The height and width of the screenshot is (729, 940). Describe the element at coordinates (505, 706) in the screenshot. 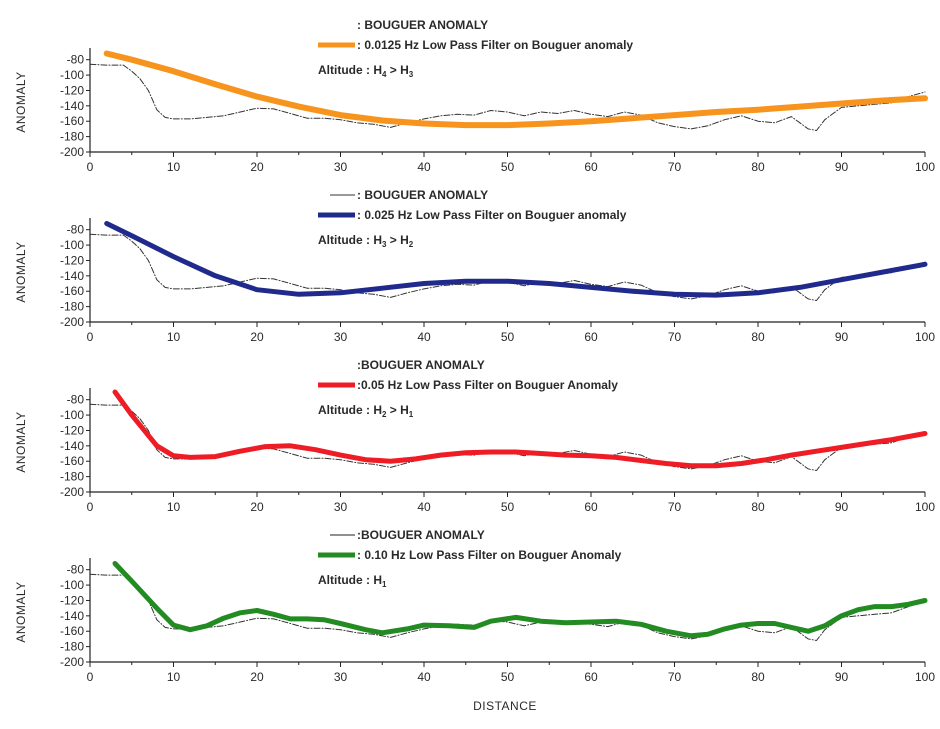

I see `x-axis-label: DISTANCE` at that location.